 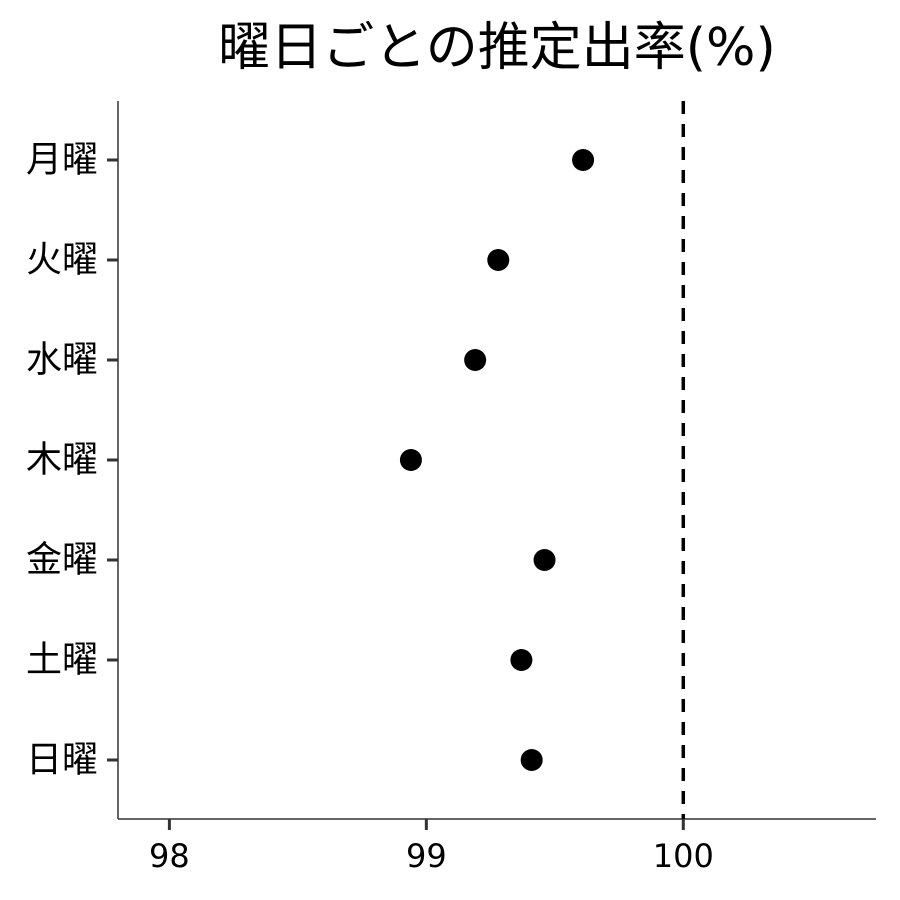 What do you see at coordinates (683, 856) in the screenshot?
I see `x-tick-label: 100` at bounding box center [683, 856].